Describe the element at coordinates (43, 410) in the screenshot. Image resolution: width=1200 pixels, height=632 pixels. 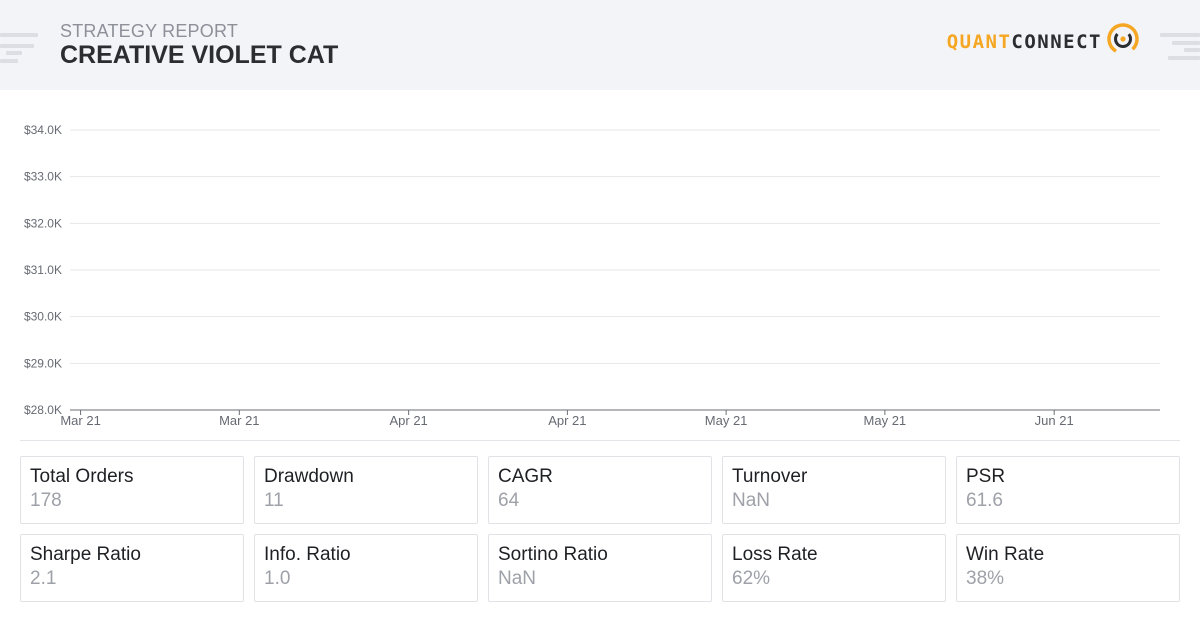
I see `y-tick-label: $28.0K` at that location.